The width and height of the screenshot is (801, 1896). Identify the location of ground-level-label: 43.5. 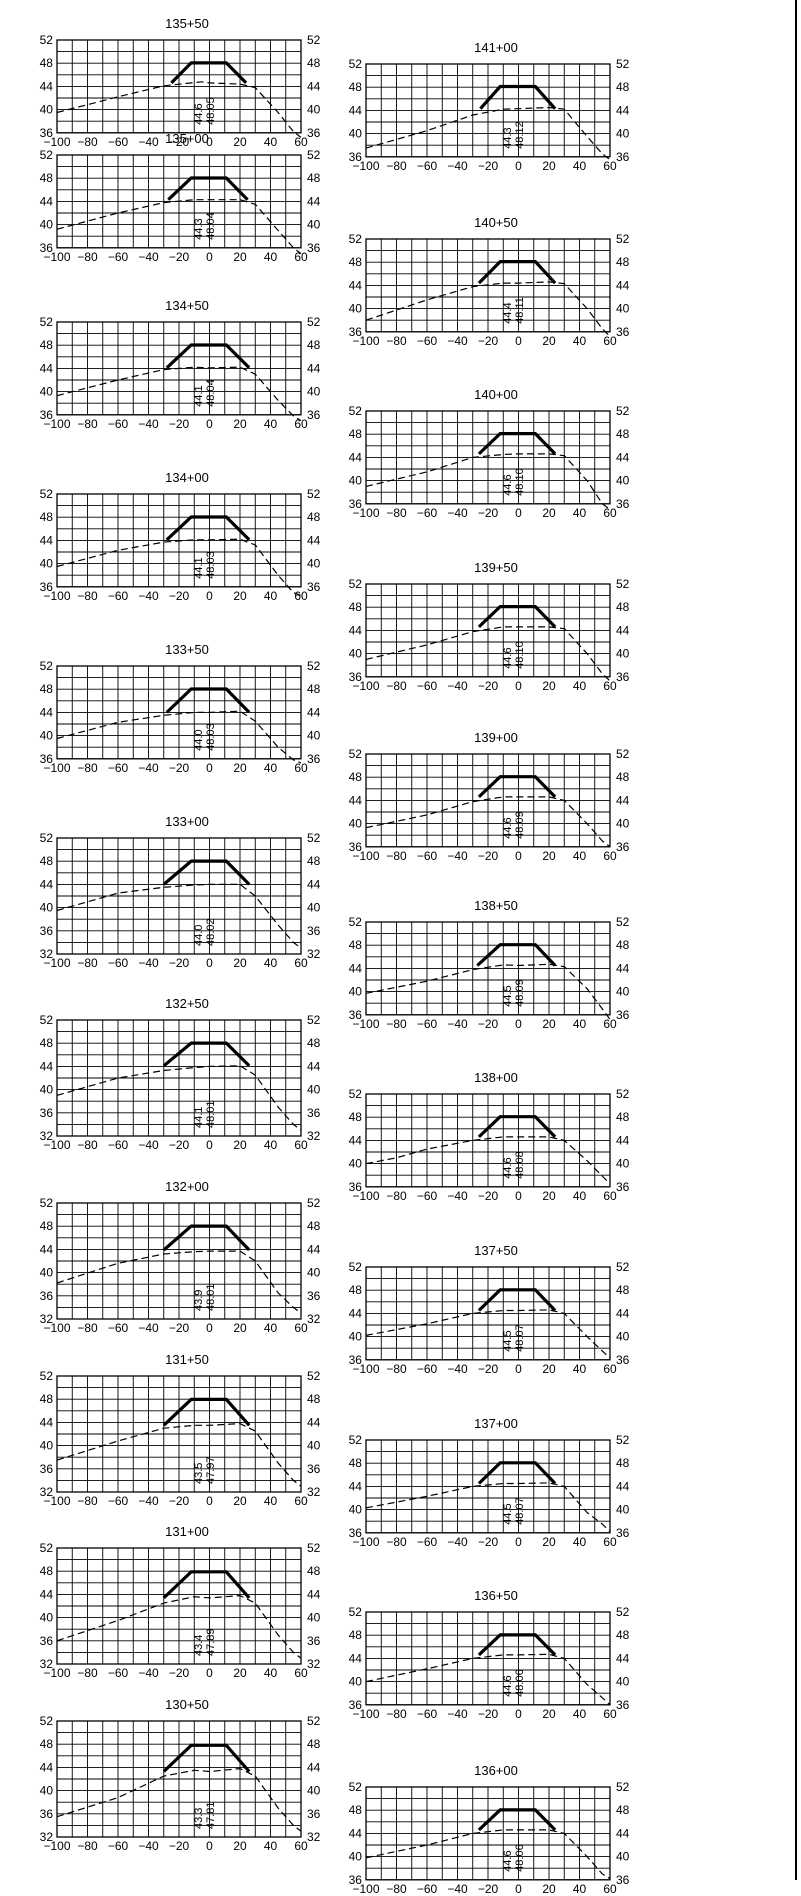
(199, 1473).